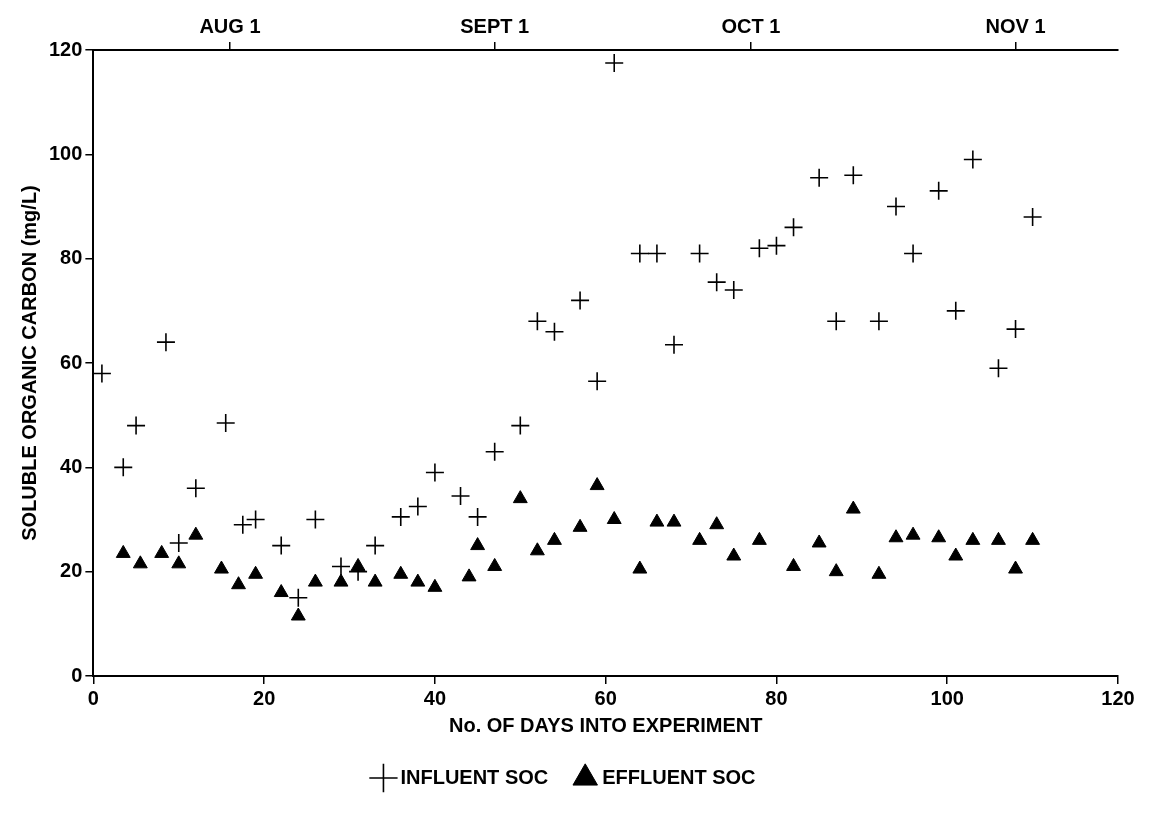  I want to click on x-tick-label: 40, so click(435, 697).